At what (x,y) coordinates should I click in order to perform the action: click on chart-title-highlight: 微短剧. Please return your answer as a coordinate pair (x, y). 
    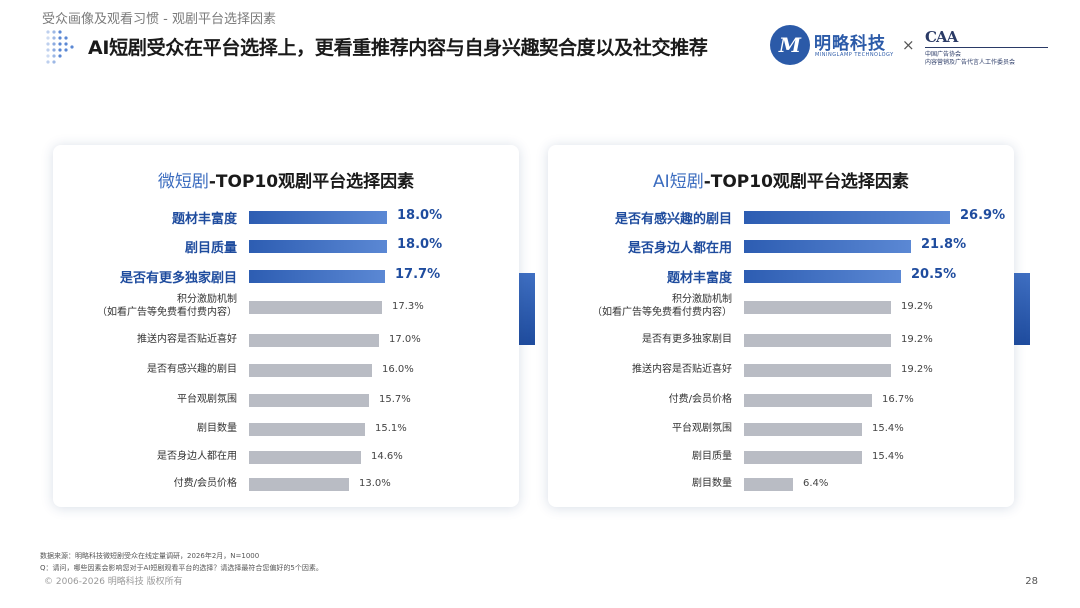
    Looking at the image, I should click on (183, 182).